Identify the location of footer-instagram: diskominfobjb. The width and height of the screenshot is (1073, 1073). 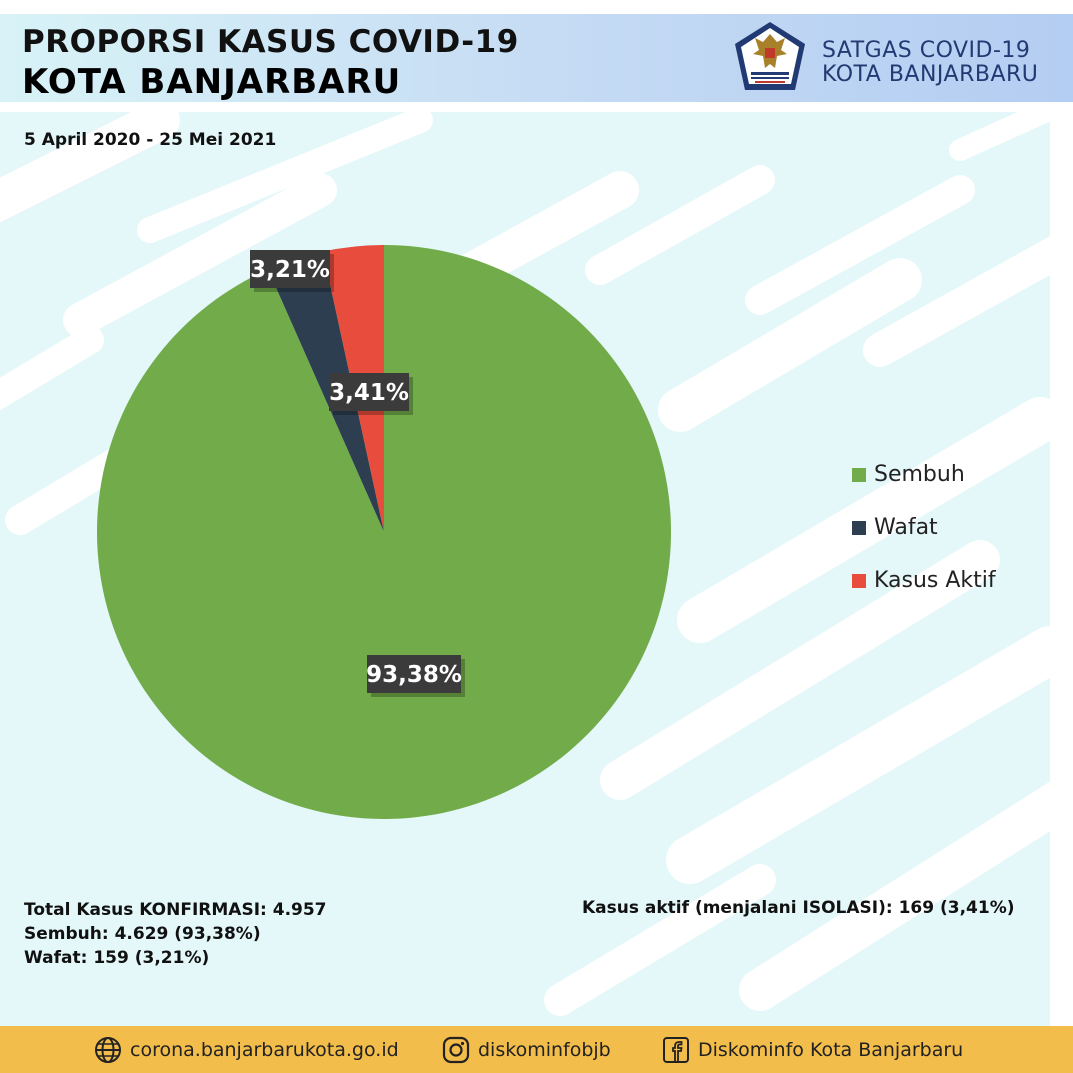
(526, 1050).